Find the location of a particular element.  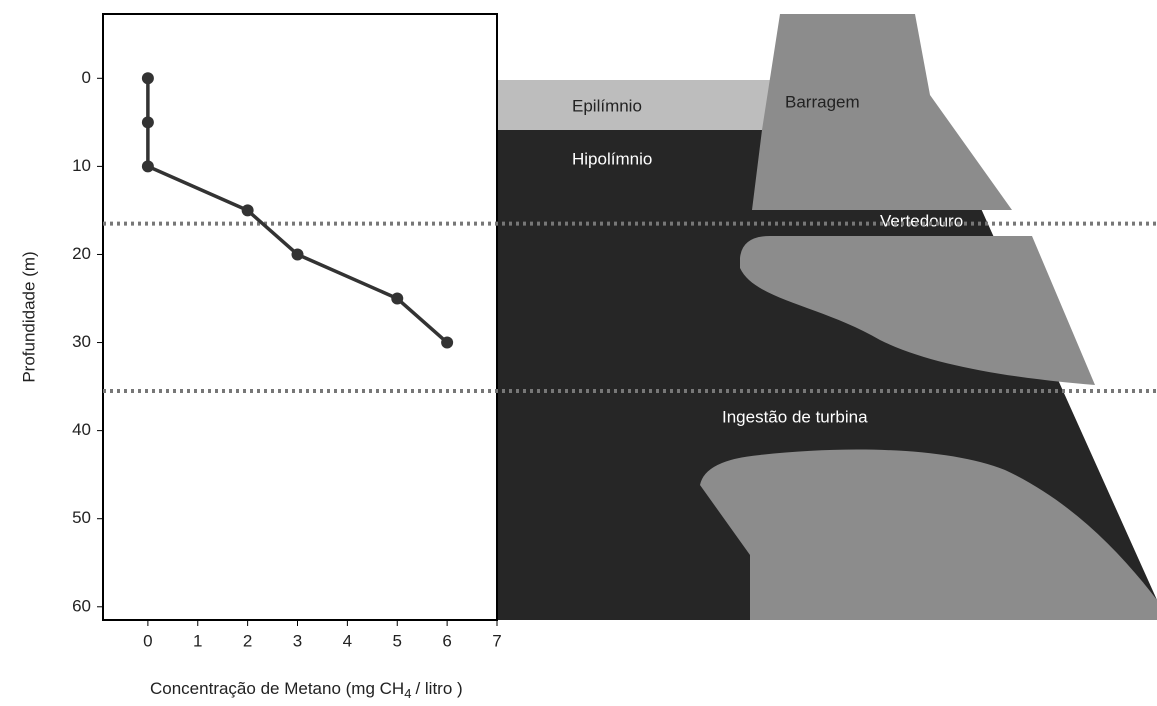

x-tick-label: 2 is located at coordinates (247, 640).